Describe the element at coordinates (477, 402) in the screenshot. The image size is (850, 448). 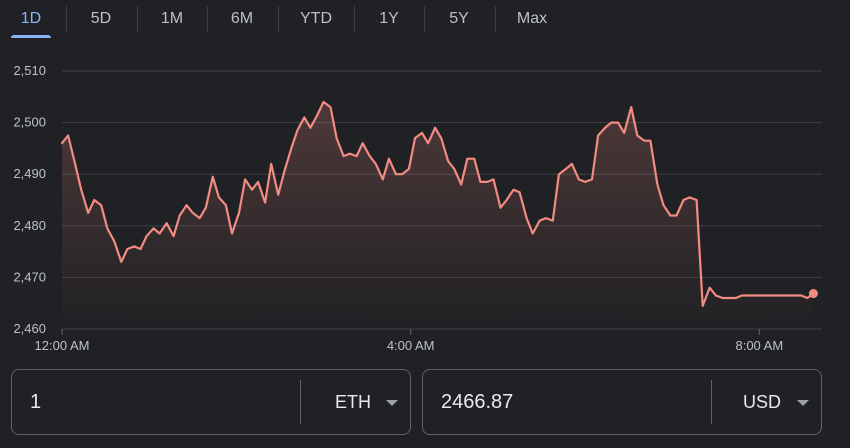
I see `fiat-amount-input: 2466.87` at that location.